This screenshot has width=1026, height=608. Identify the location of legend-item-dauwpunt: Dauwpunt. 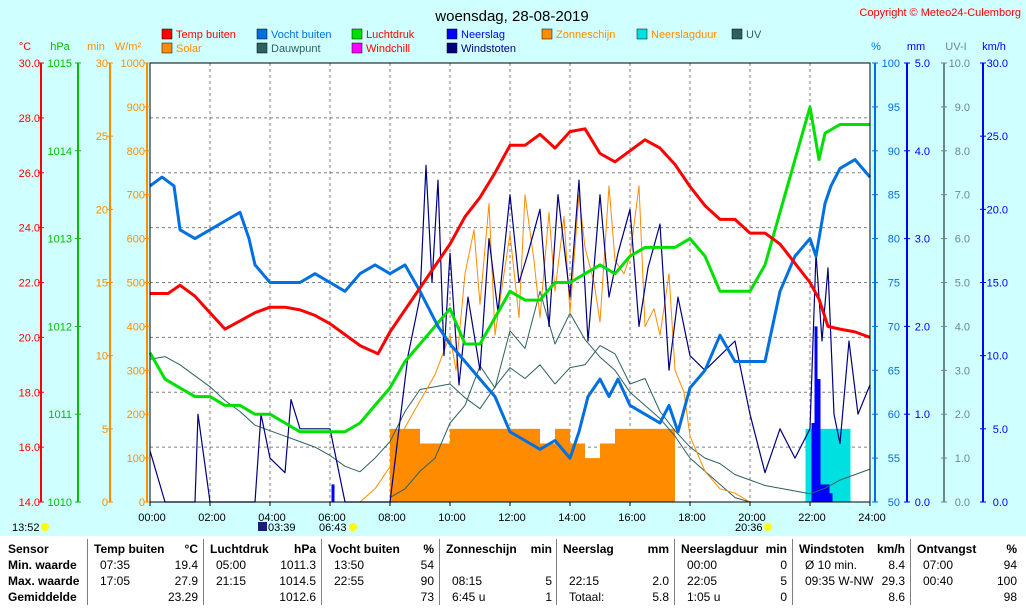
(288, 48).